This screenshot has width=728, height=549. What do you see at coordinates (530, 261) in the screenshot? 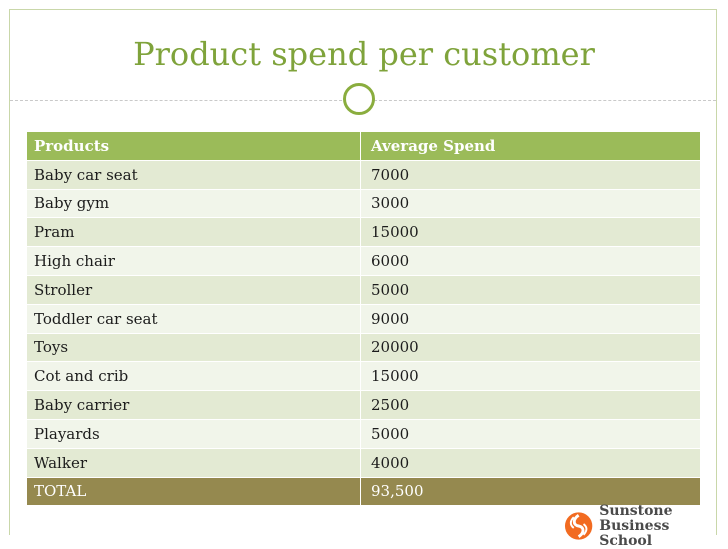
I see `spend-cell: 6000` at bounding box center [530, 261].